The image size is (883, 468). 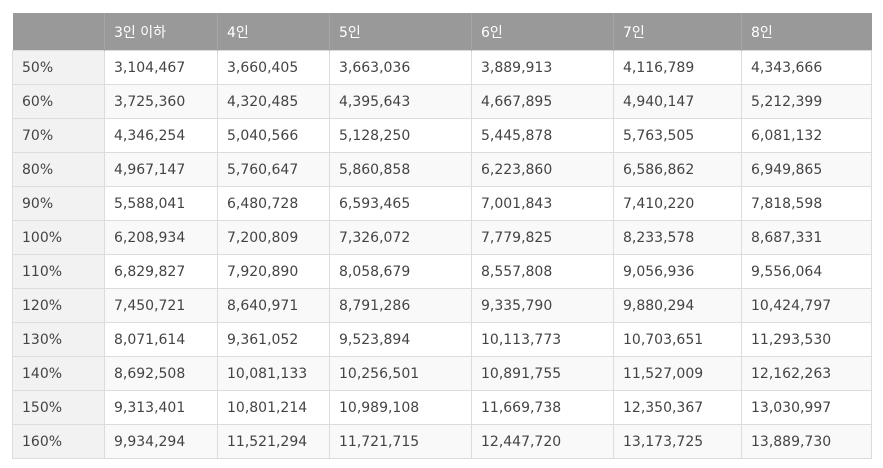 I want to click on table-header: 3인 이하 4인 5인 6인 7인 8인, so click(x=442, y=32).